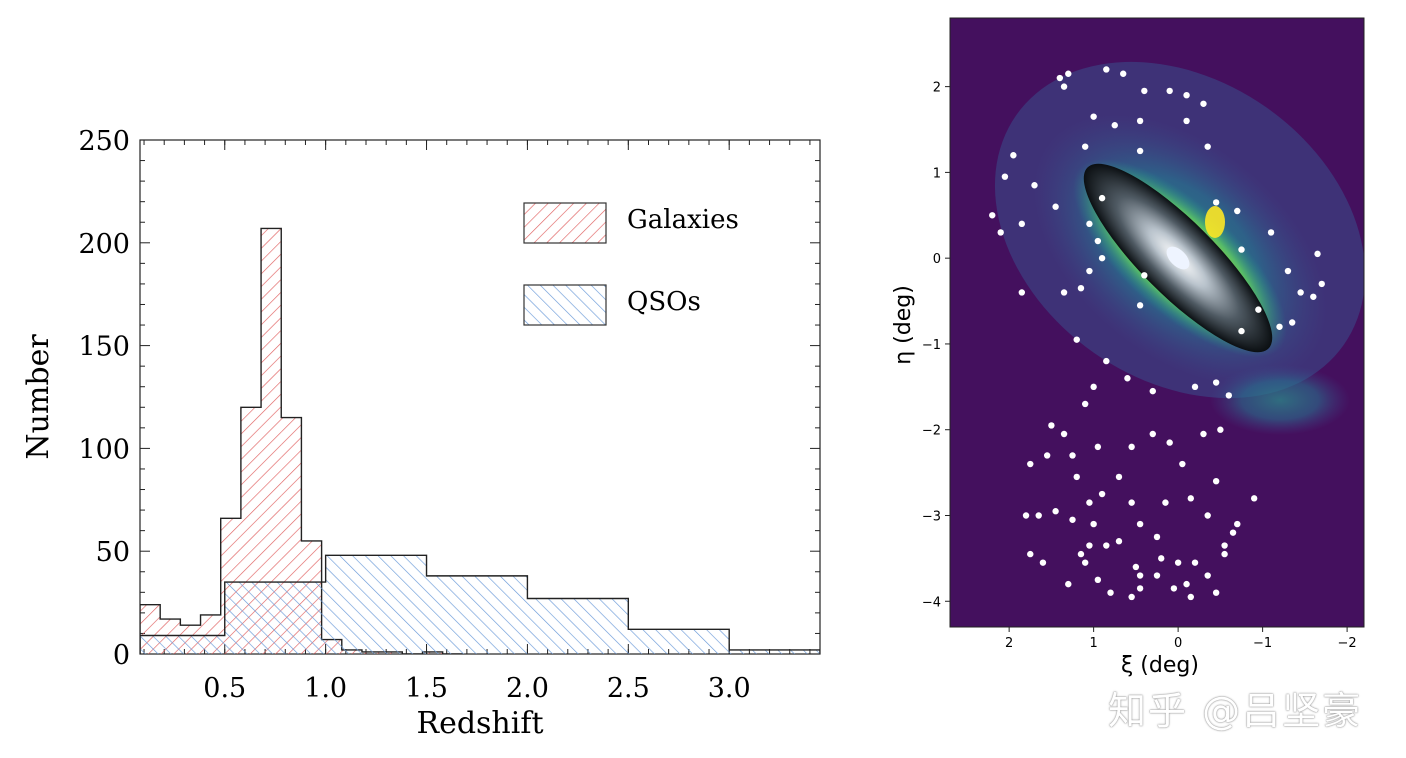 The image size is (1406, 758). What do you see at coordinates (937, 173) in the screenshot?
I see `map-y-tick-label: 1` at bounding box center [937, 173].